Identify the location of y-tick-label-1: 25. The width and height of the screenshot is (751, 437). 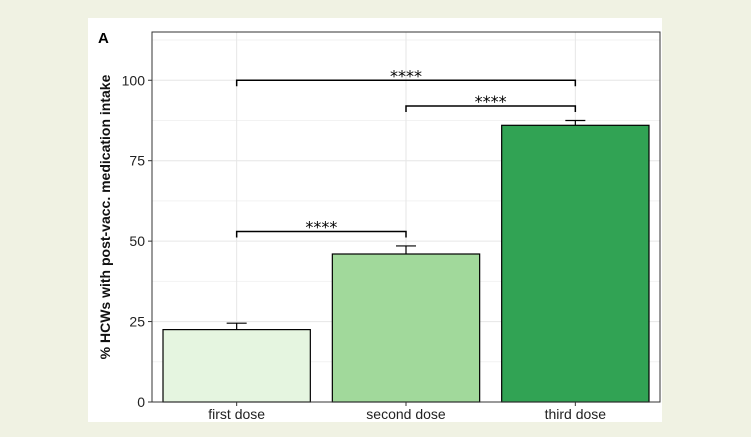
(137, 322).